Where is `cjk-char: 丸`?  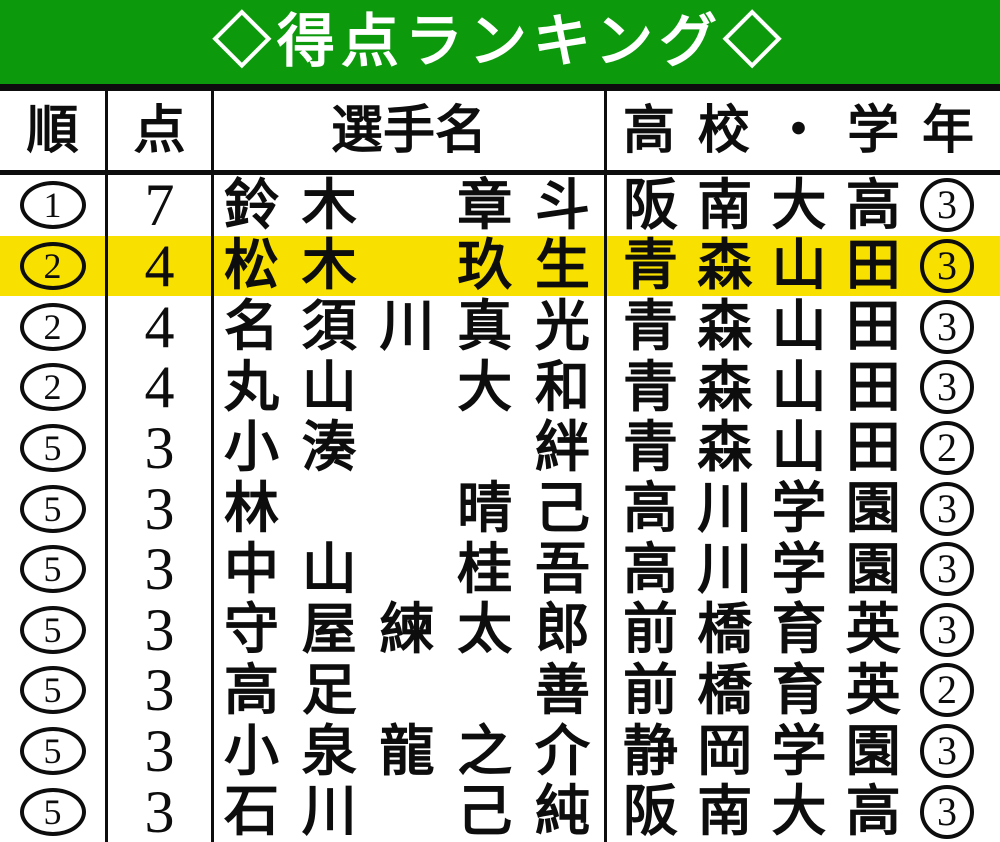
cjk-char: 丸 is located at coordinates (252, 387).